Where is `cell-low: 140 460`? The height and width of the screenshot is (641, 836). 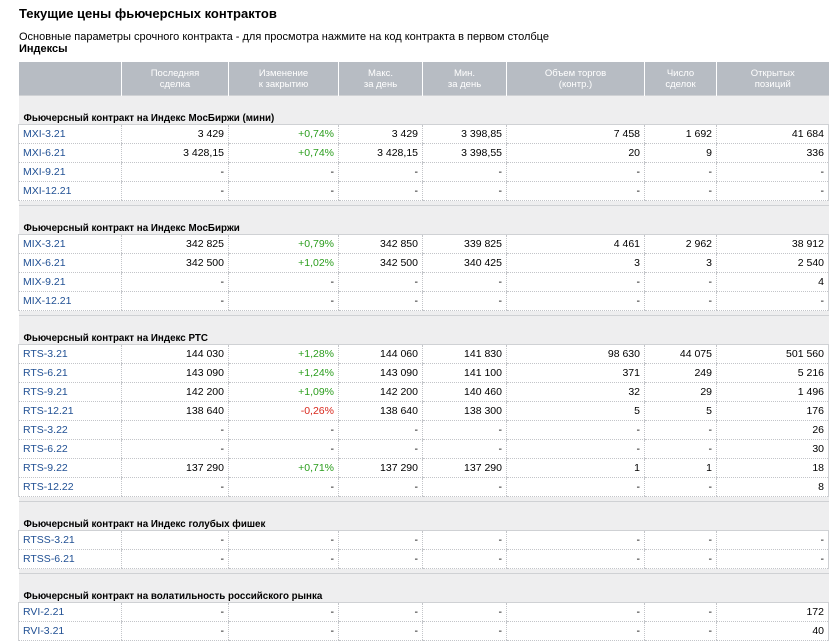 cell-low: 140 460 is located at coordinates (464, 392).